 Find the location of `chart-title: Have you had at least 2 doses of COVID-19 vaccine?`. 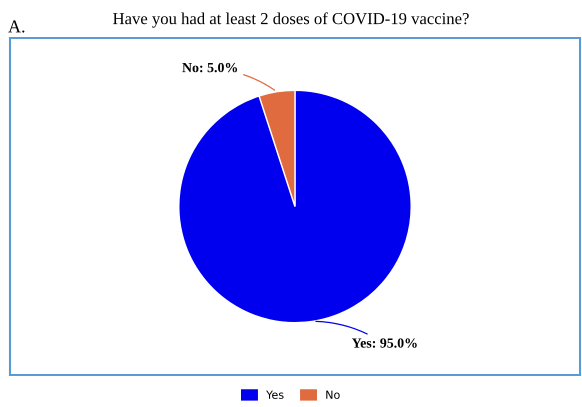

chart-title: Have you had at least 2 doses of COVID-19 vaccine? is located at coordinates (291, 20).